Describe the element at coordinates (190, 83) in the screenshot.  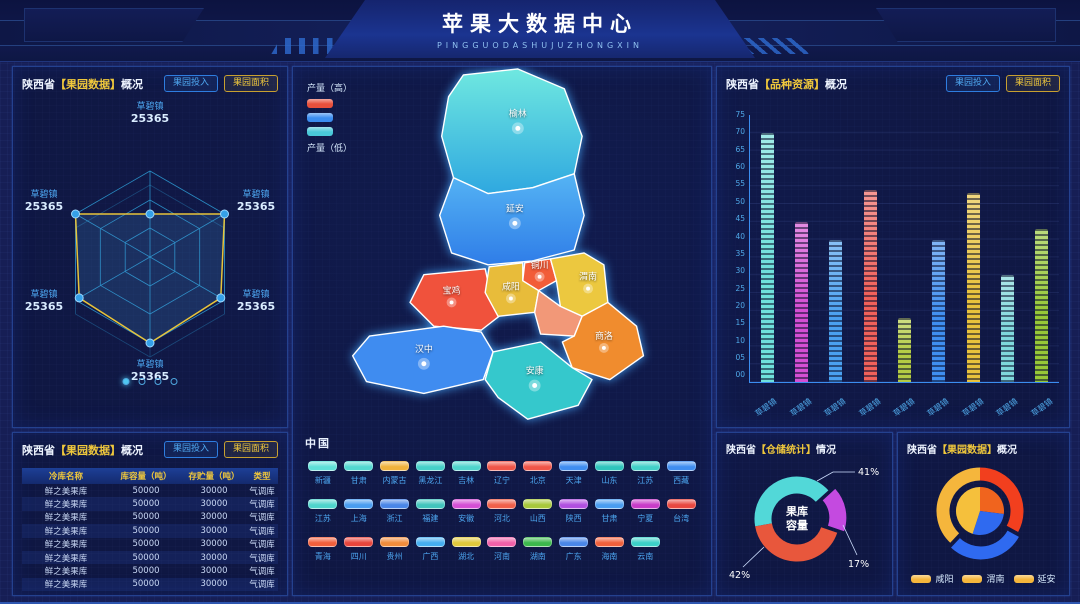
I see `orchard-invest-button: 果园投入` at that location.